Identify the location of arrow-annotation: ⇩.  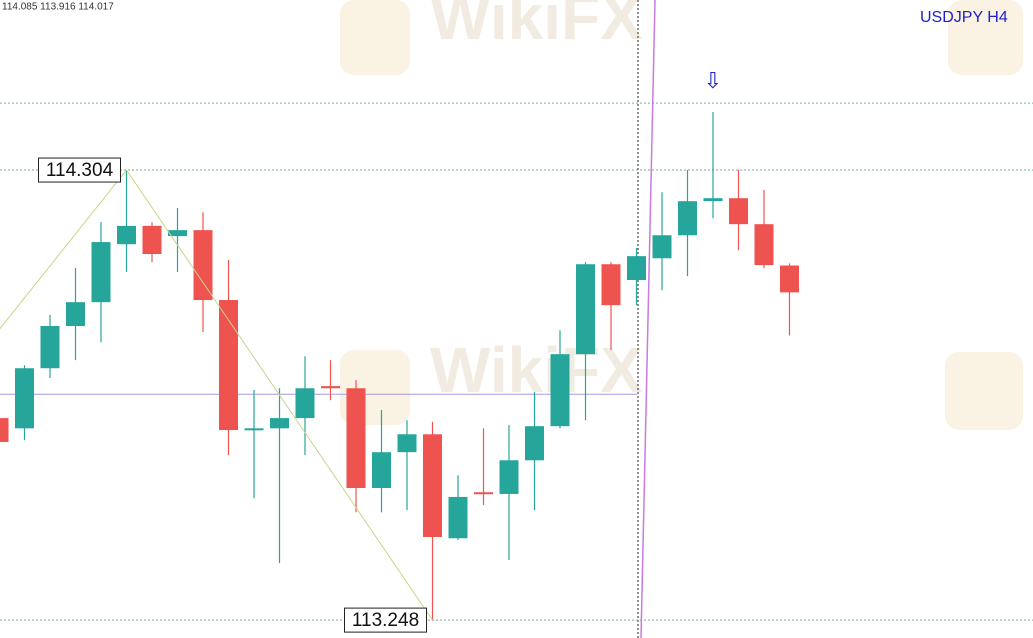
(713, 81).